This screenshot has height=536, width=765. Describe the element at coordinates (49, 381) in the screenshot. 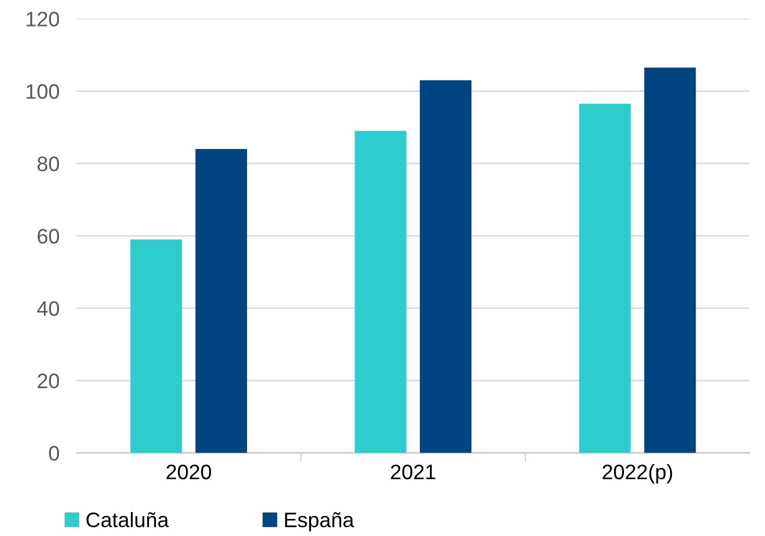

I see `y-tick-label: 20` at that location.